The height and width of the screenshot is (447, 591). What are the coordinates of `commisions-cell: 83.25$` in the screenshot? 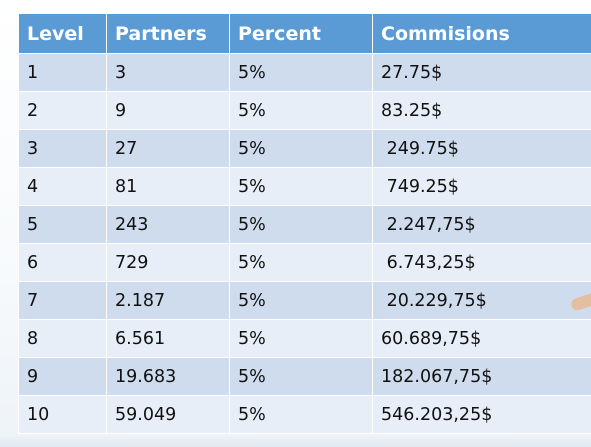 It's located at (481, 110).